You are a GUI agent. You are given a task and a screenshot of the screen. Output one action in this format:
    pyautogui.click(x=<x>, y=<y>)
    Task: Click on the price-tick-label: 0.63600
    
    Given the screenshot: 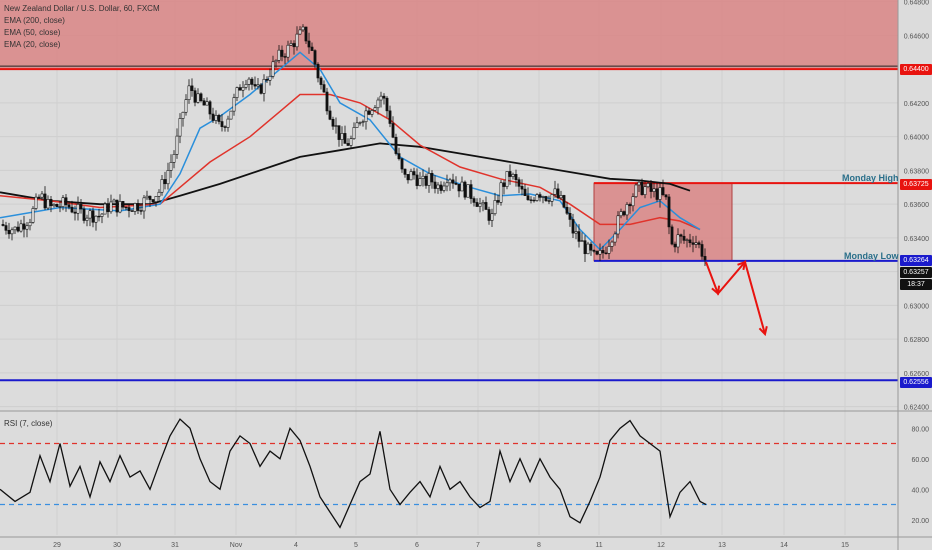 What is the action you would take?
    pyautogui.click(x=916, y=205)
    